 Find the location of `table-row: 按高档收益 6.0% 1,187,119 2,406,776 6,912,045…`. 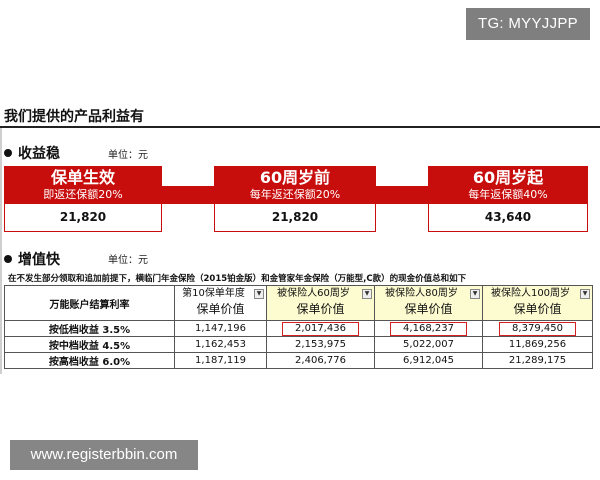

table-row: 按高档收益 6.0% 1,187,119 2,406,776 6,912,045… is located at coordinates (298, 360).